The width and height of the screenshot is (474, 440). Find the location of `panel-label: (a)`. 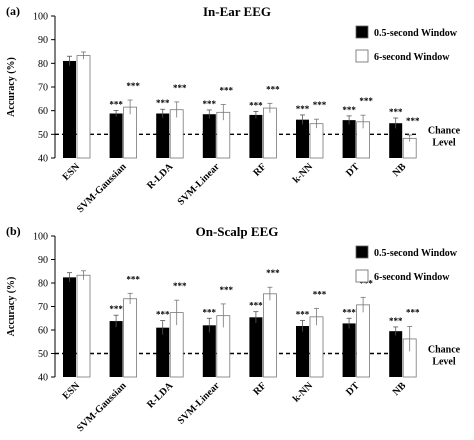

panel-label: (a) is located at coordinates (13, 11).